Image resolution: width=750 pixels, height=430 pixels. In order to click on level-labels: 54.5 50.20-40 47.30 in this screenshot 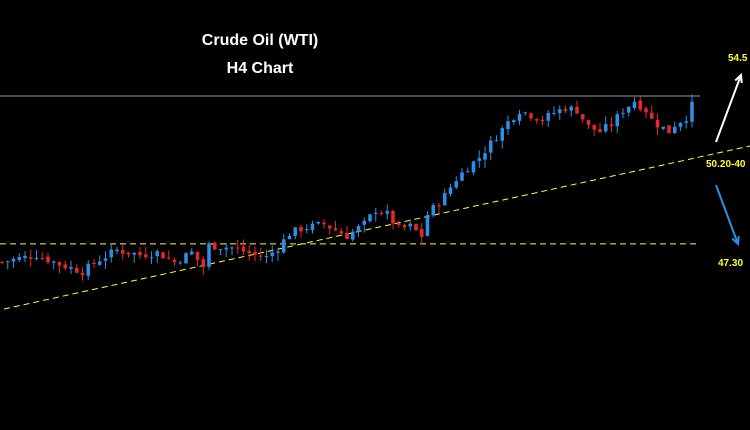, I will do `click(727, 161)`.